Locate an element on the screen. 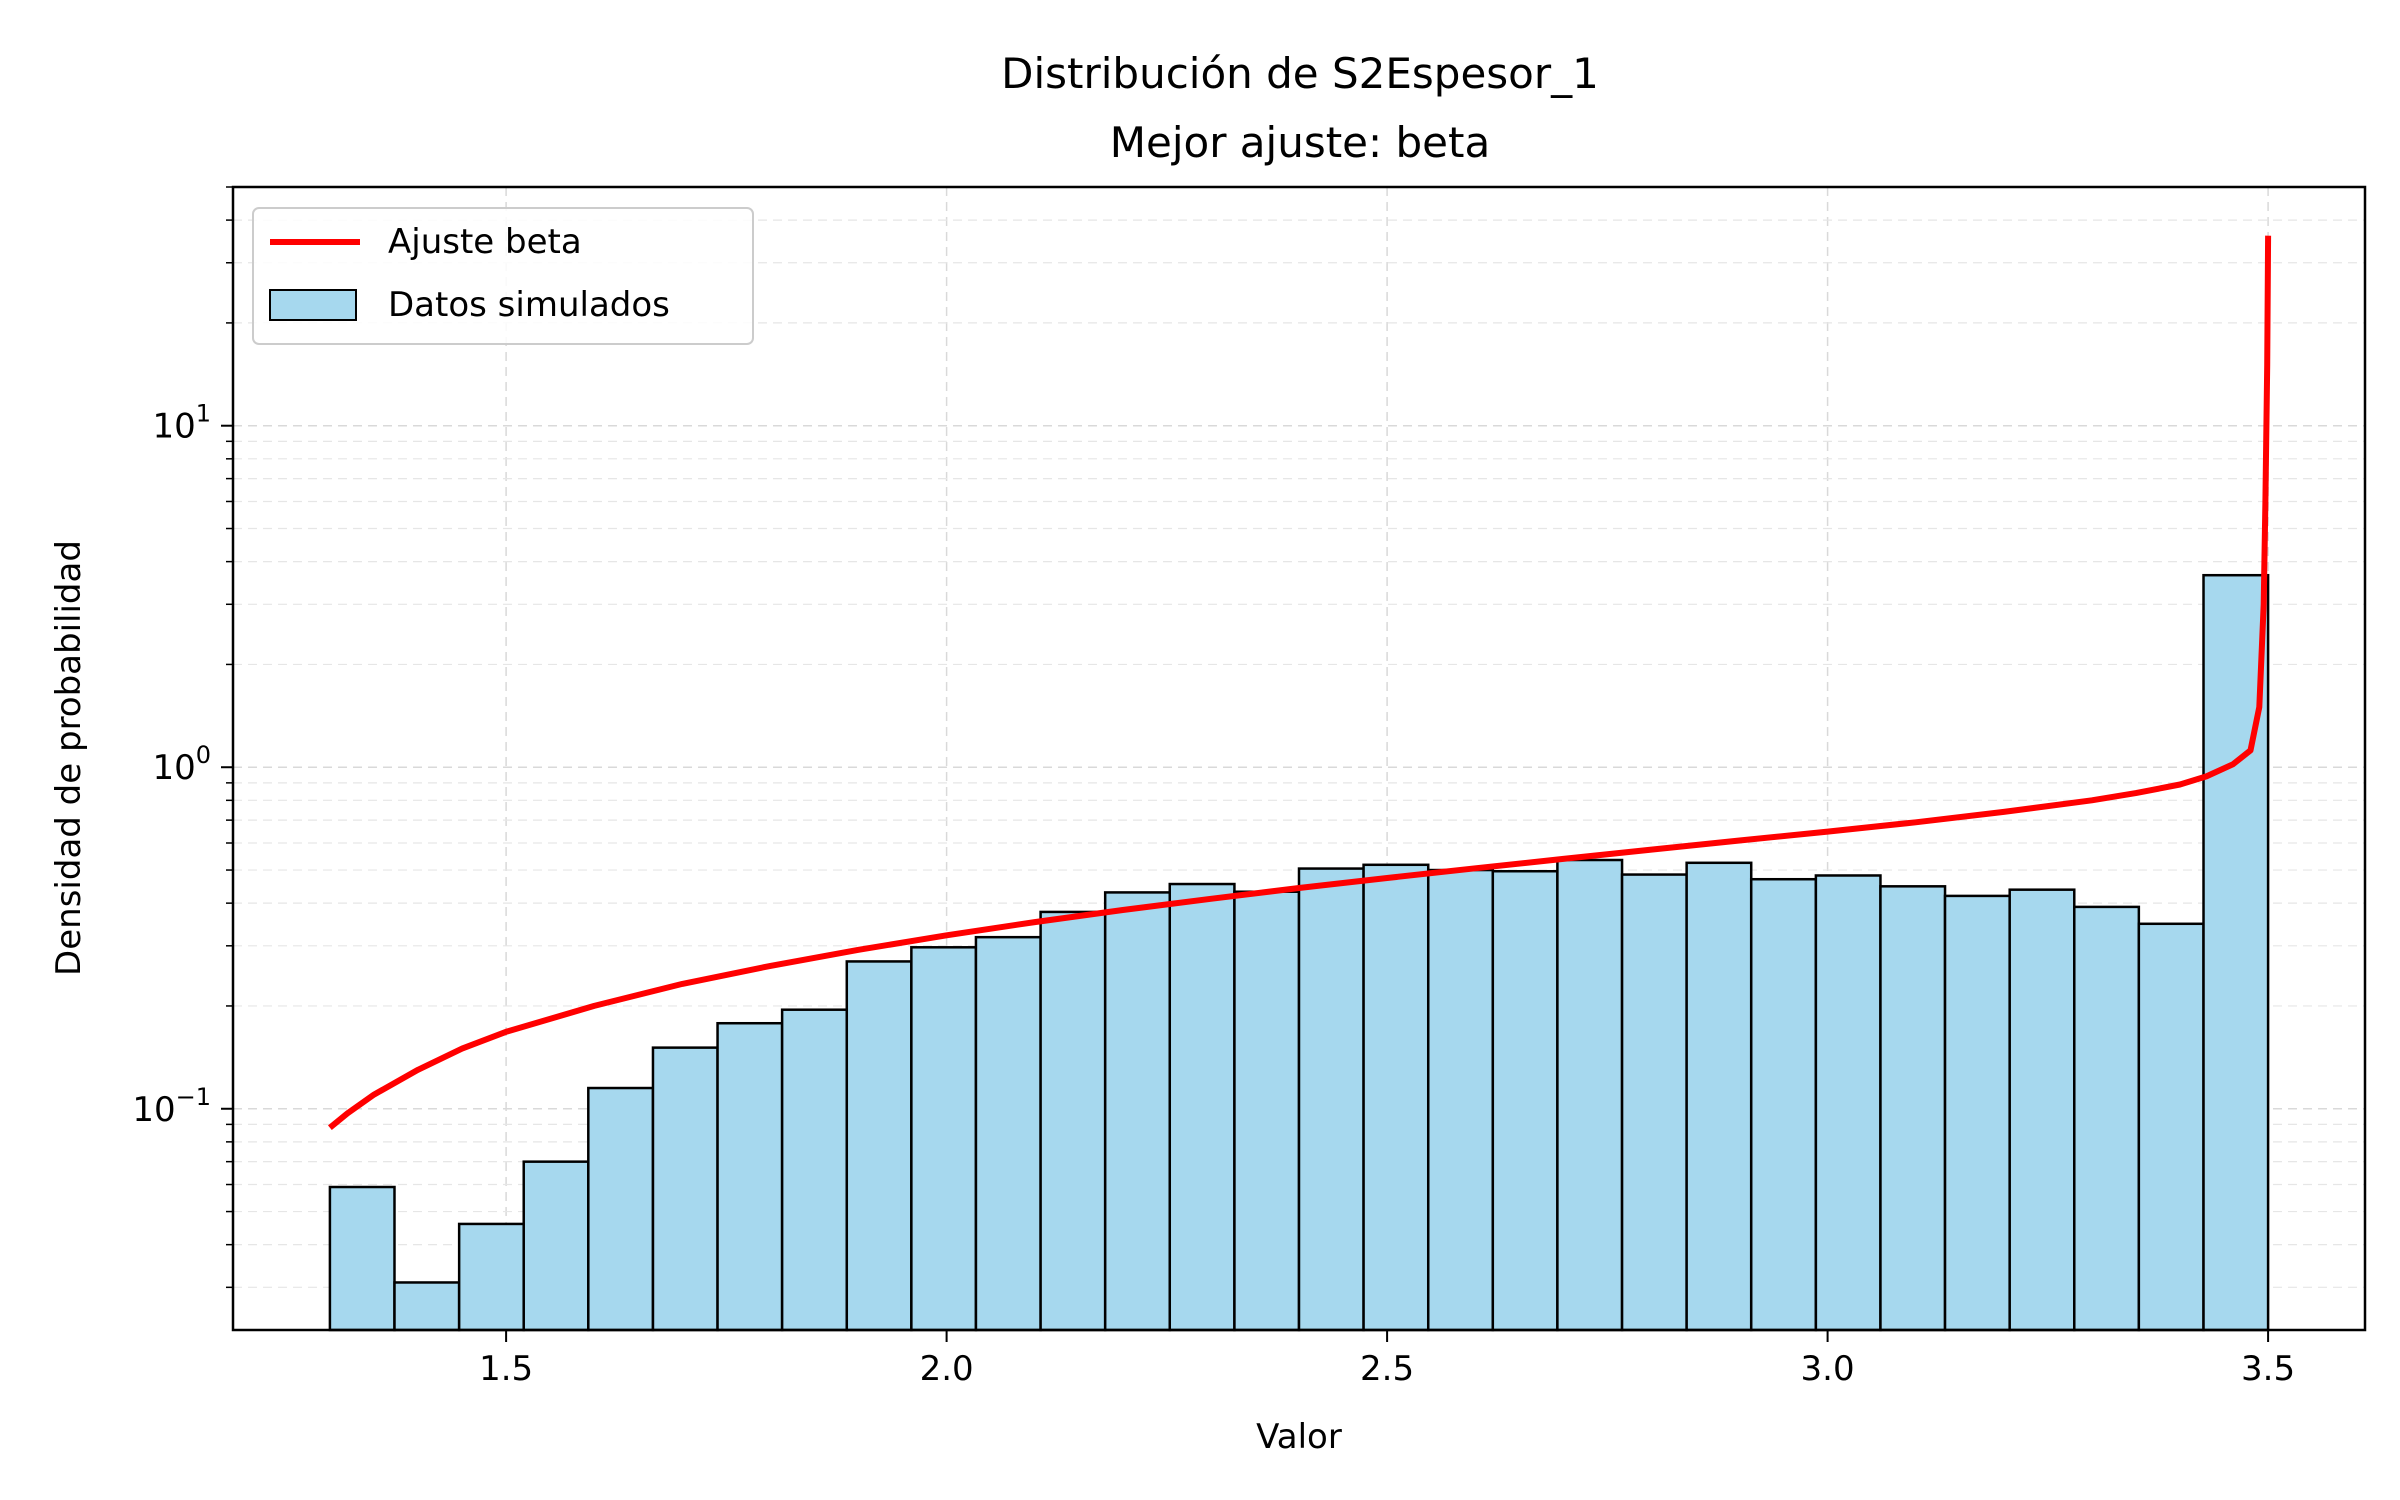 The height and width of the screenshot is (1500, 2400). x-axis-label: Valor is located at coordinates (1299, 1437).